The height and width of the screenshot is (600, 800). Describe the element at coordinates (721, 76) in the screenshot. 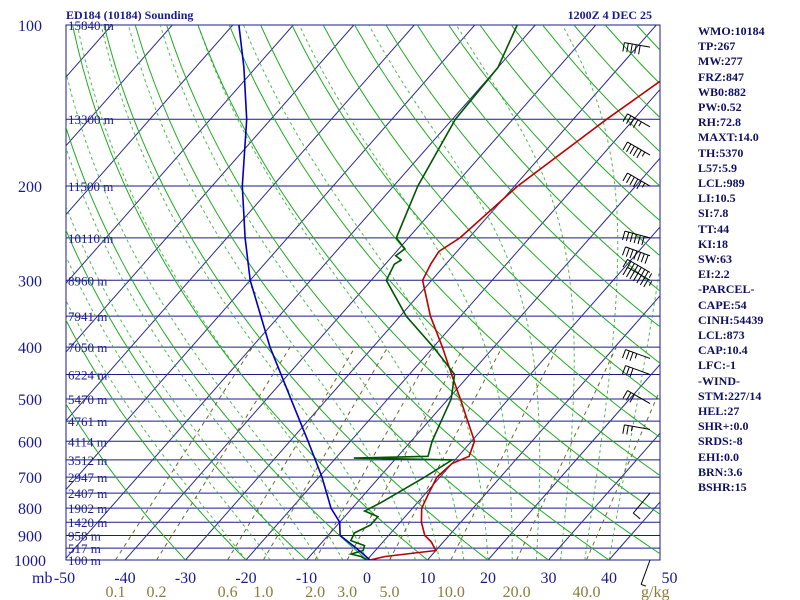

I see `sounding-index-item: FRZ:847` at that location.